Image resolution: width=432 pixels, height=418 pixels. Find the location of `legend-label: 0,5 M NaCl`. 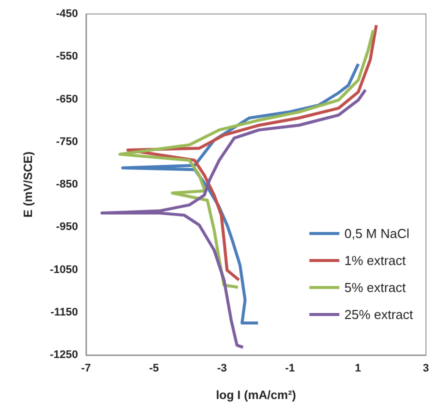

legend-label: 0,5 M NaCl is located at coordinates (377, 233).